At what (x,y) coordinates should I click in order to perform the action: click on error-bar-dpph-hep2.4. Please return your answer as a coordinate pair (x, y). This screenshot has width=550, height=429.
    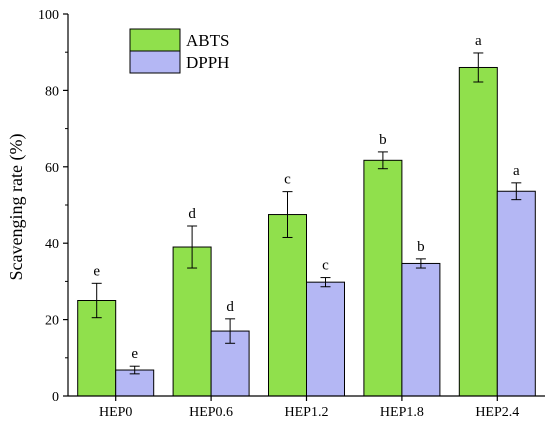
    Looking at the image, I should click on (516, 191).